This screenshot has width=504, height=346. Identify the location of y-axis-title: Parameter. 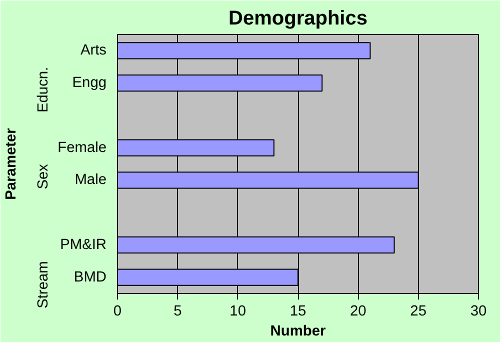
(12, 164).